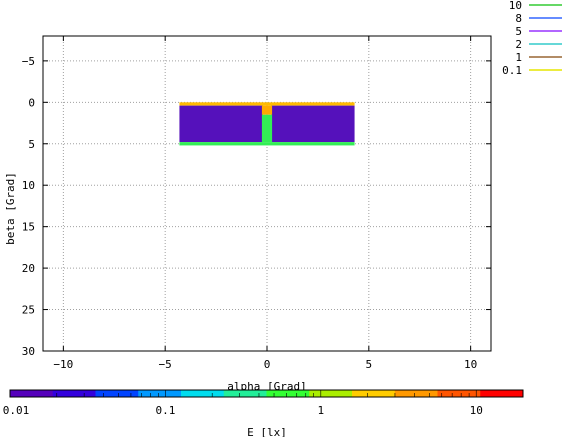  What do you see at coordinates (518, 57) in the screenshot?
I see `legend-label: 1` at bounding box center [518, 57].